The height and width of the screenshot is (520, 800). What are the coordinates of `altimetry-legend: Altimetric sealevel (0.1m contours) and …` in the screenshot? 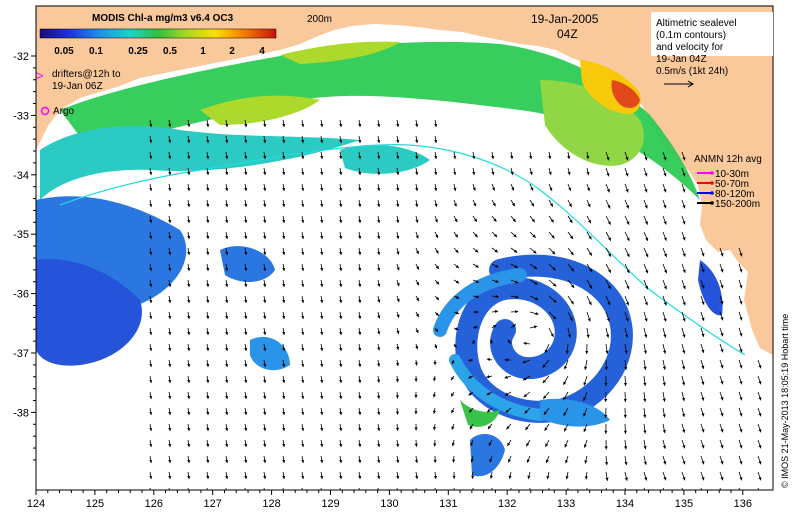 It's located at (712, 50).